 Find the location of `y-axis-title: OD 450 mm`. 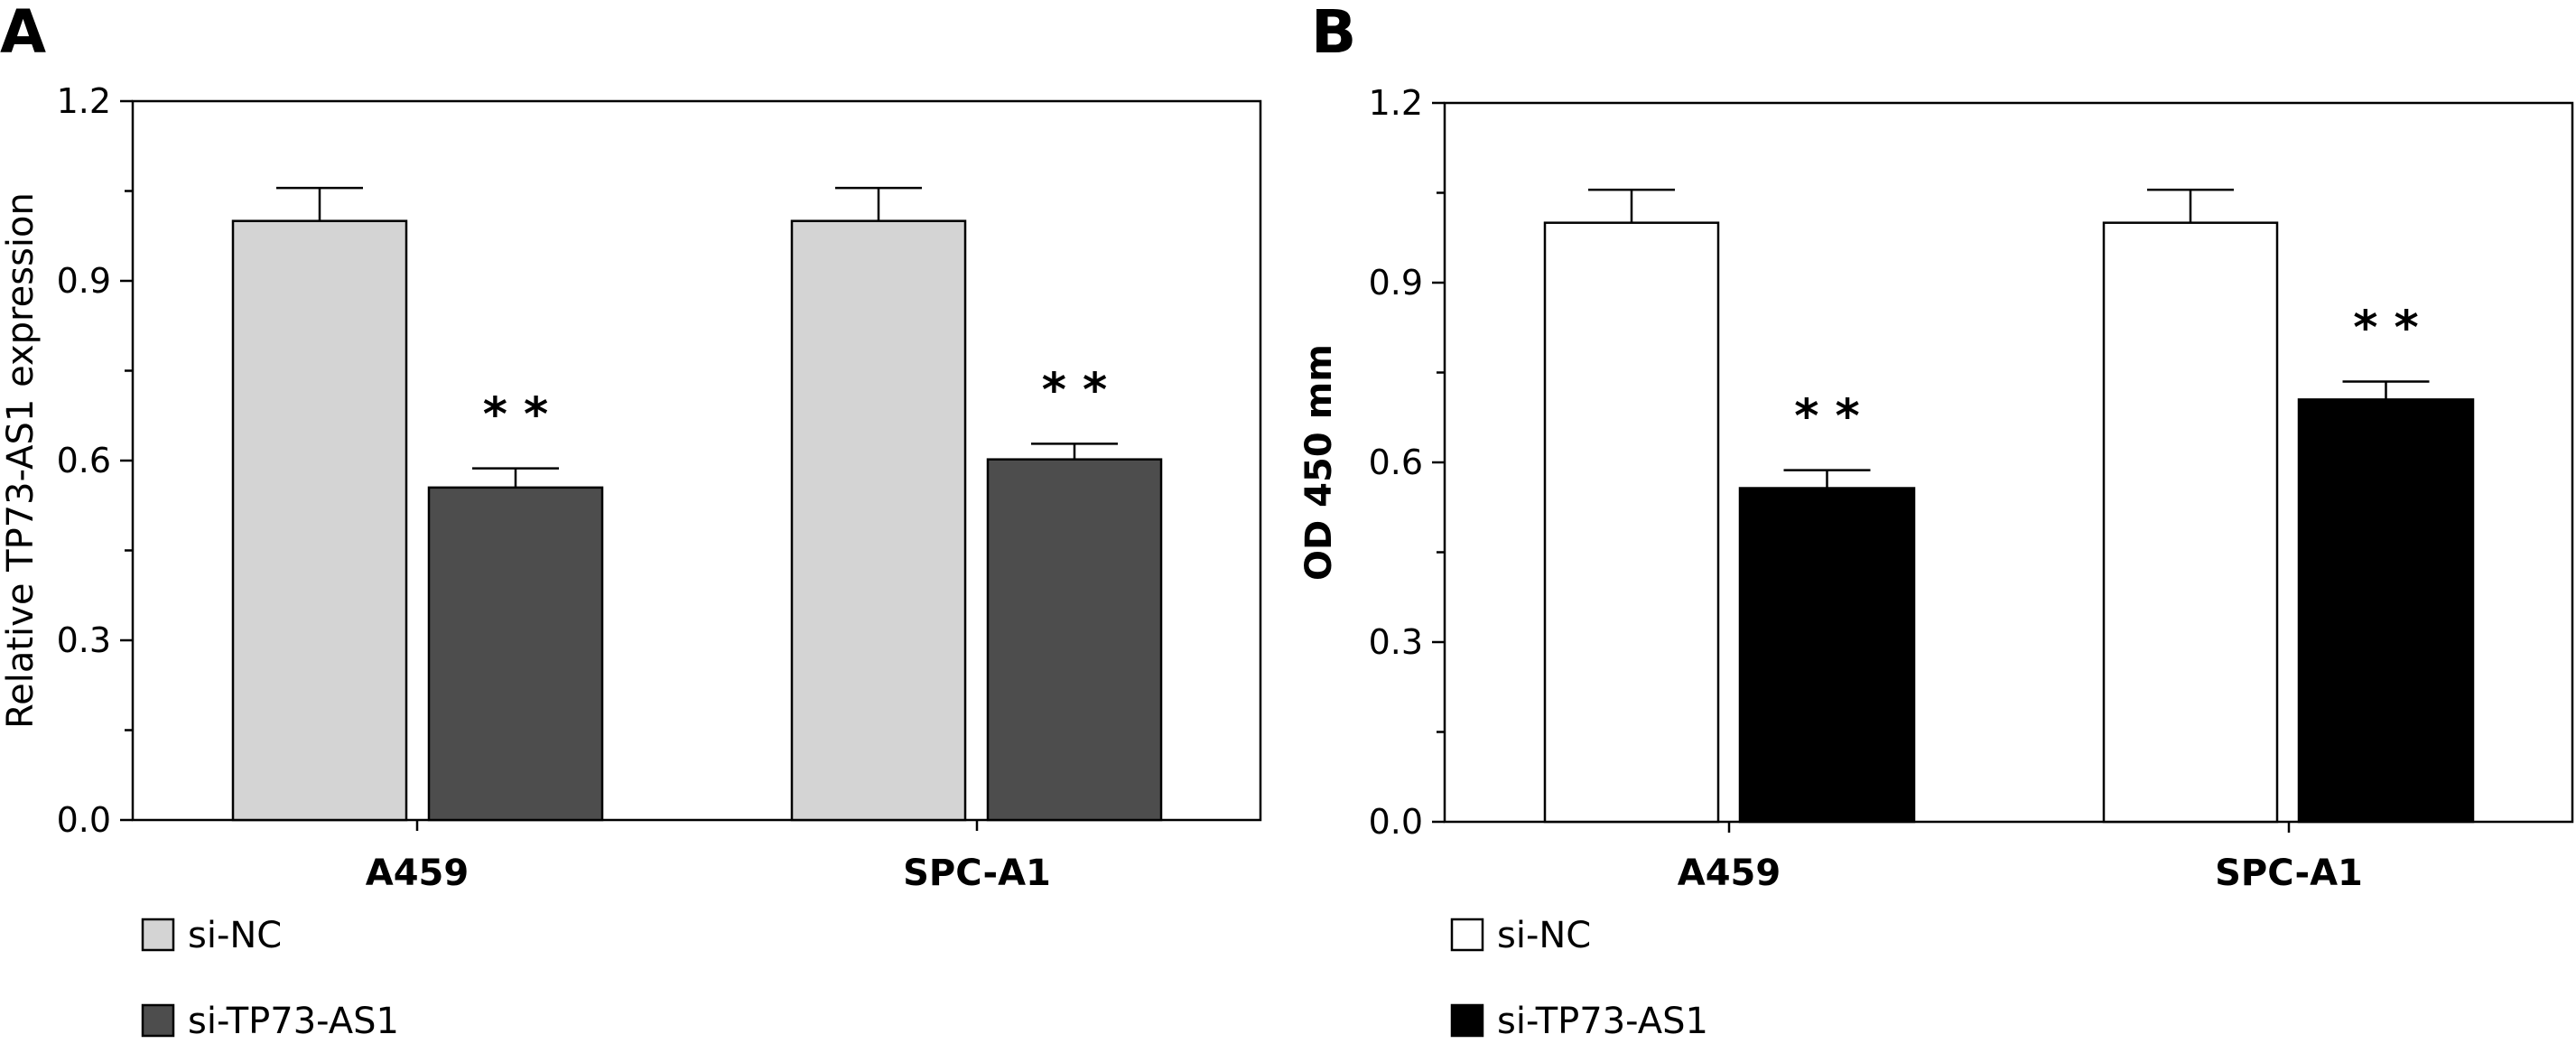

y-axis-title: OD 450 mm is located at coordinates (1319, 462).